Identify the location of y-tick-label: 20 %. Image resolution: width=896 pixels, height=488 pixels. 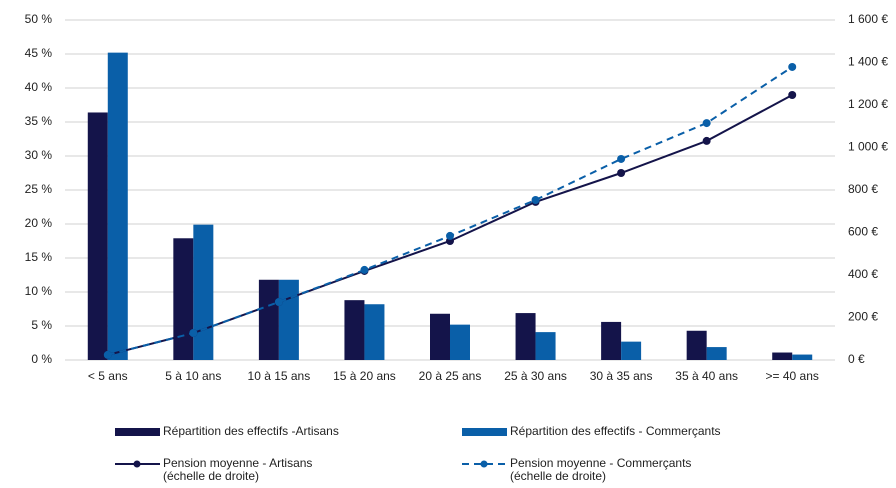
(39, 223).